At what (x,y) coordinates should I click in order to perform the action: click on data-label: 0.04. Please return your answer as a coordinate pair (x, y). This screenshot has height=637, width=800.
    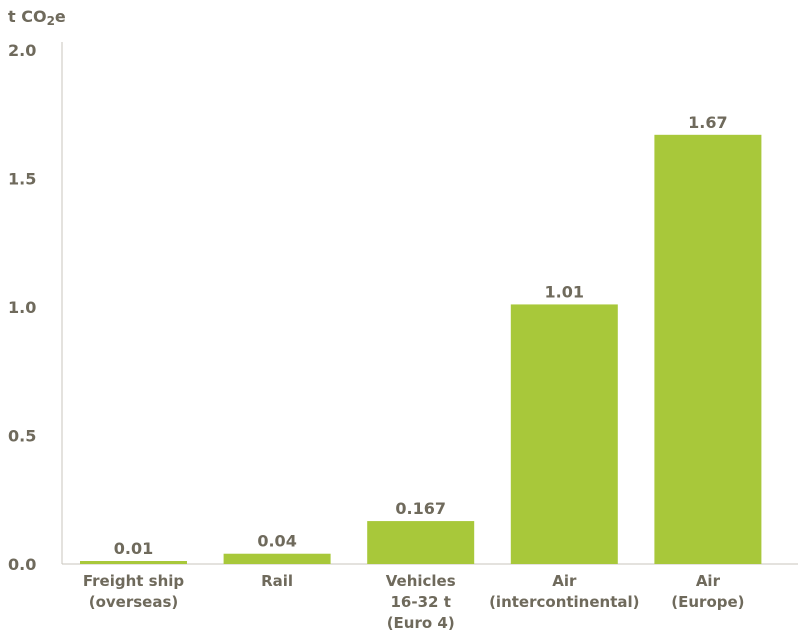
    Looking at the image, I should click on (276, 541).